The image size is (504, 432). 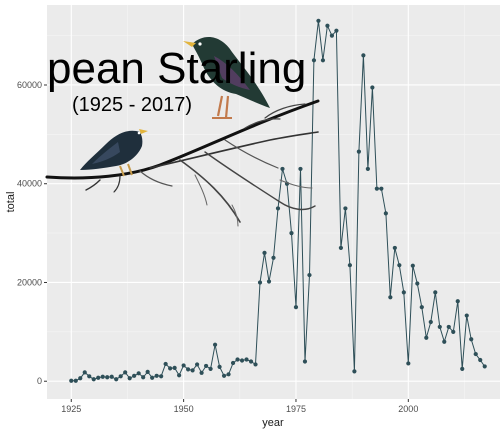 What do you see at coordinates (11, 202) in the screenshot?
I see `y-axis-title: total` at bounding box center [11, 202].